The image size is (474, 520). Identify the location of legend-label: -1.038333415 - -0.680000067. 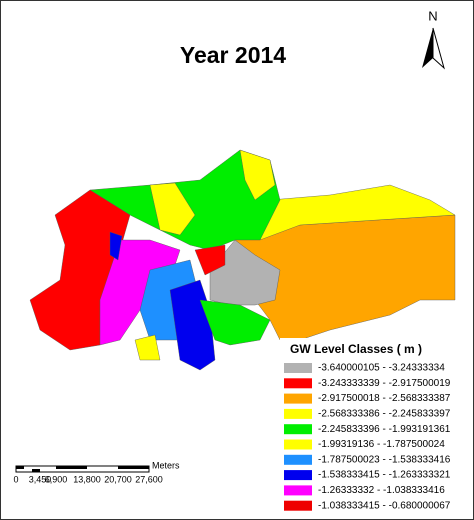
(384, 505).